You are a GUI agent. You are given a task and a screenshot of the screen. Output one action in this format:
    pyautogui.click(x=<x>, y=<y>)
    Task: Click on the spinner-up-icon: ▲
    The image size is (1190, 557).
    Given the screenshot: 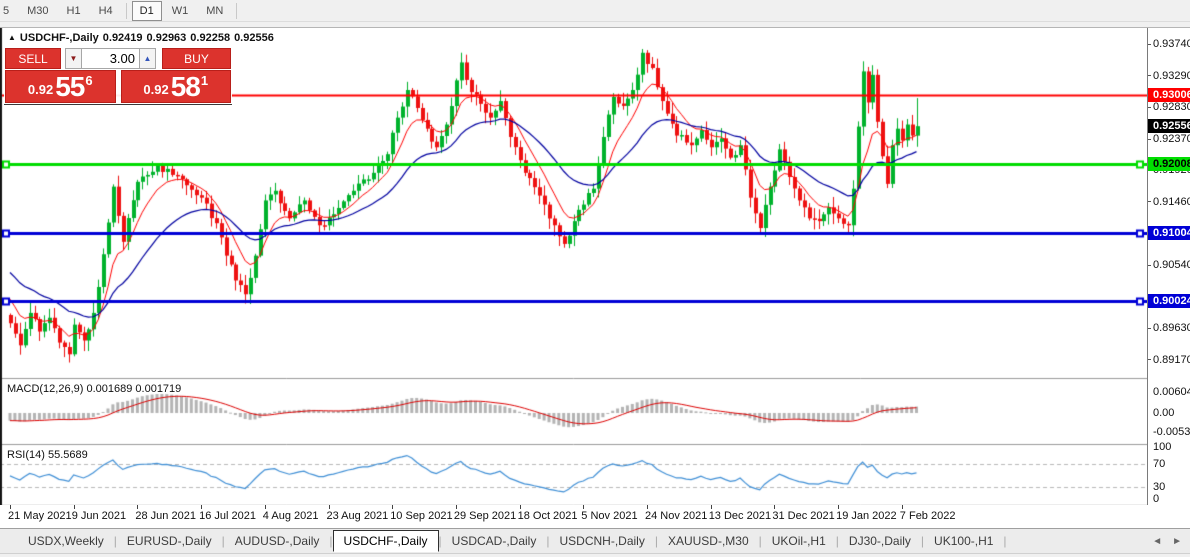 What is the action you would take?
    pyautogui.click(x=147, y=58)
    